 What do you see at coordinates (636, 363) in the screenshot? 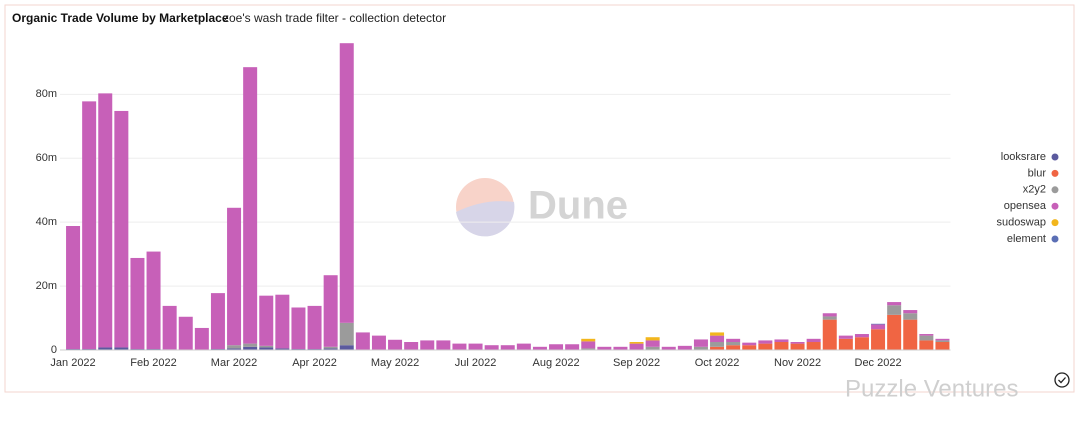
I see `x-tick-label: Sep 2022` at bounding box center [636, 363].